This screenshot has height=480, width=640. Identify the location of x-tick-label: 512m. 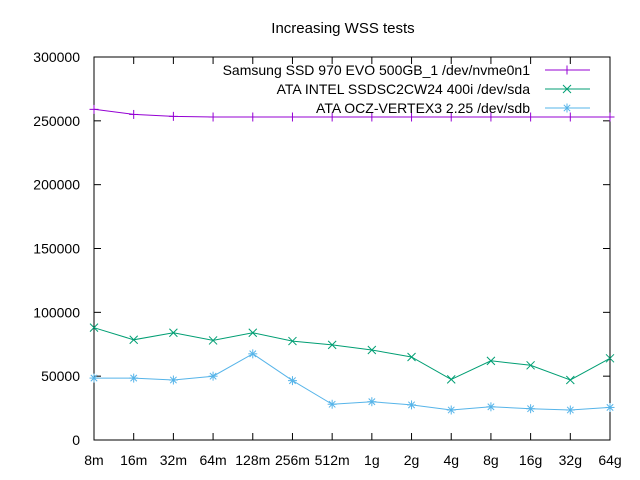
(332, 460).